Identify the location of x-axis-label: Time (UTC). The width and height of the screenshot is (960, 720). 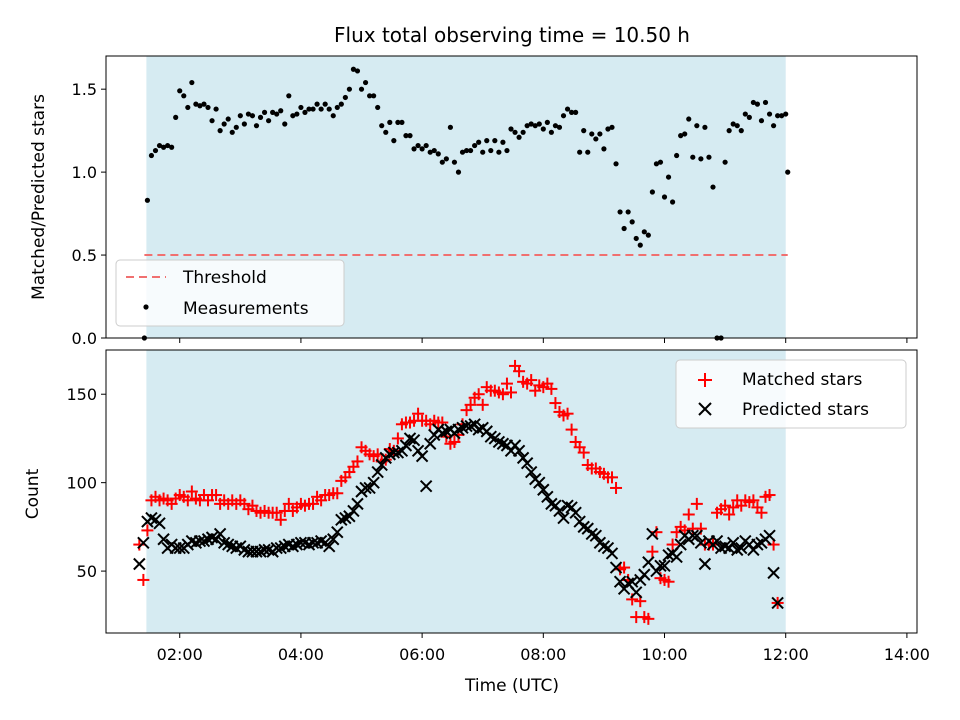
(511, 686).